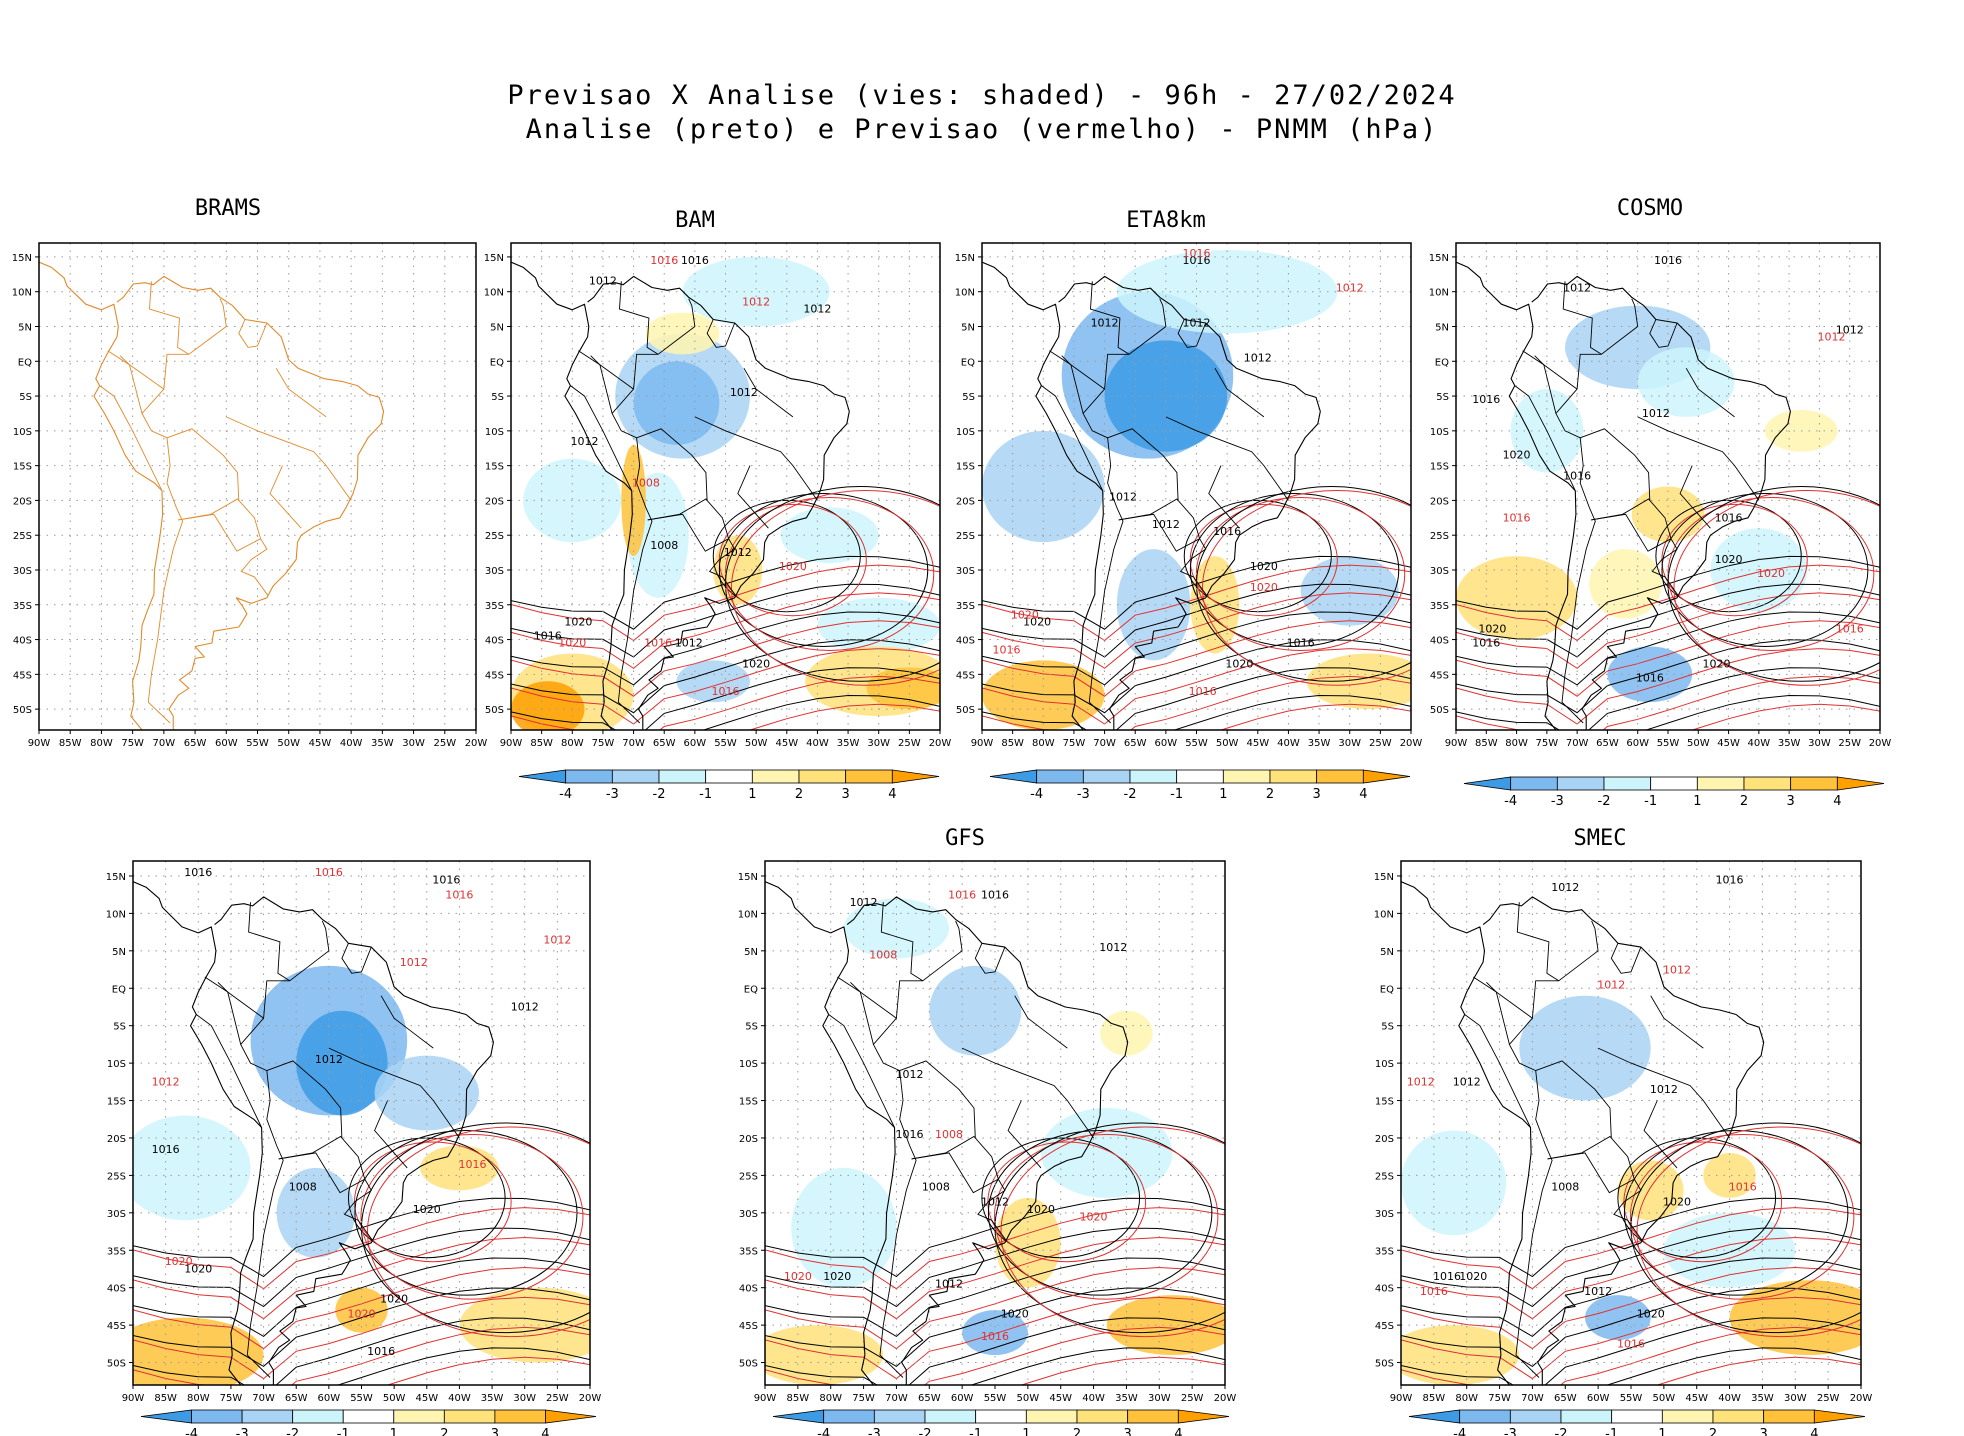  I want to click on lon-tick-label: 70W, so click(263, 1398).